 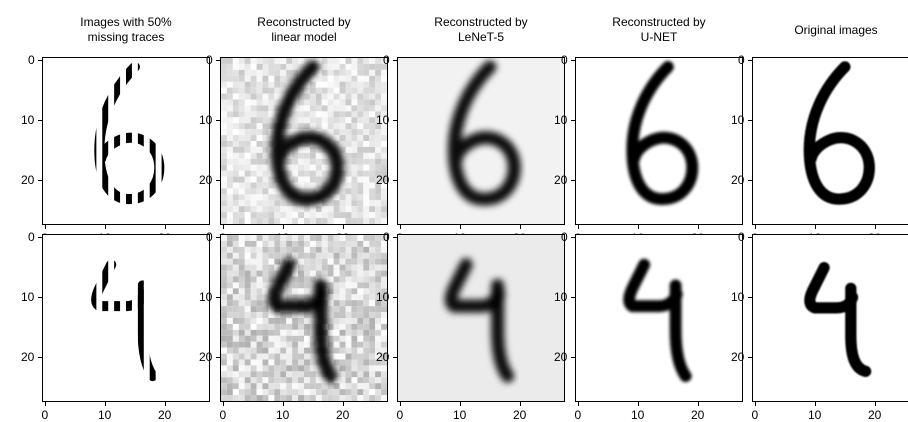 What do you see at coordinates (481, 37) in the screenshot?
I see `column-title-line: LeNeT-5` at bounding box center [481, 37].